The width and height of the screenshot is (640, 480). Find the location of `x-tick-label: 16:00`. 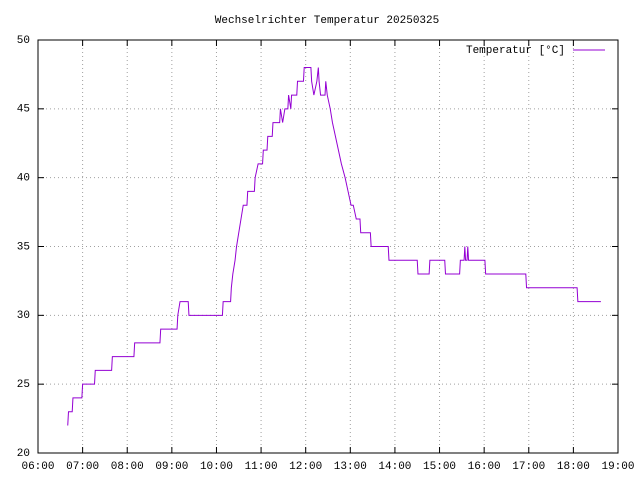

x-tick-label: 16:00 is located at coordinates (484, 467).